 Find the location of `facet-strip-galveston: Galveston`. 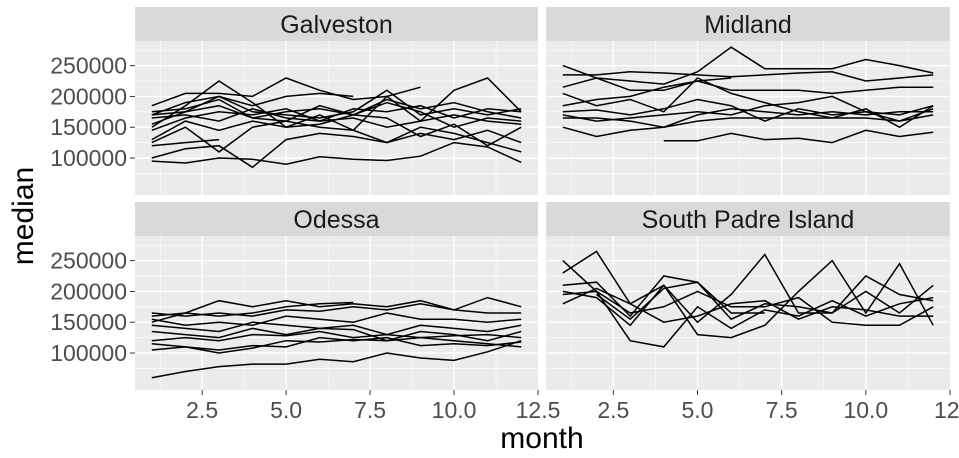

facet-strip-galveston: Galveston is located at coordinates (336, 24).